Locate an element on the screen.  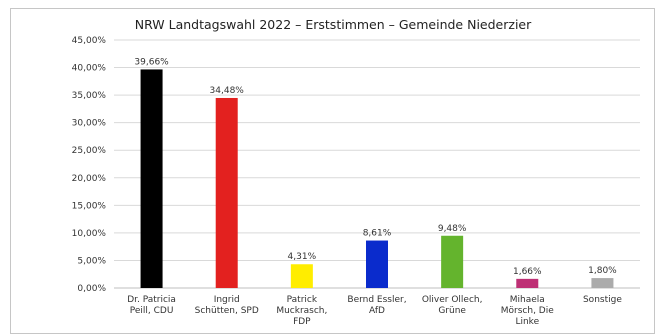
y-tick-label: 10,00% is located at coordinates (89, 234).